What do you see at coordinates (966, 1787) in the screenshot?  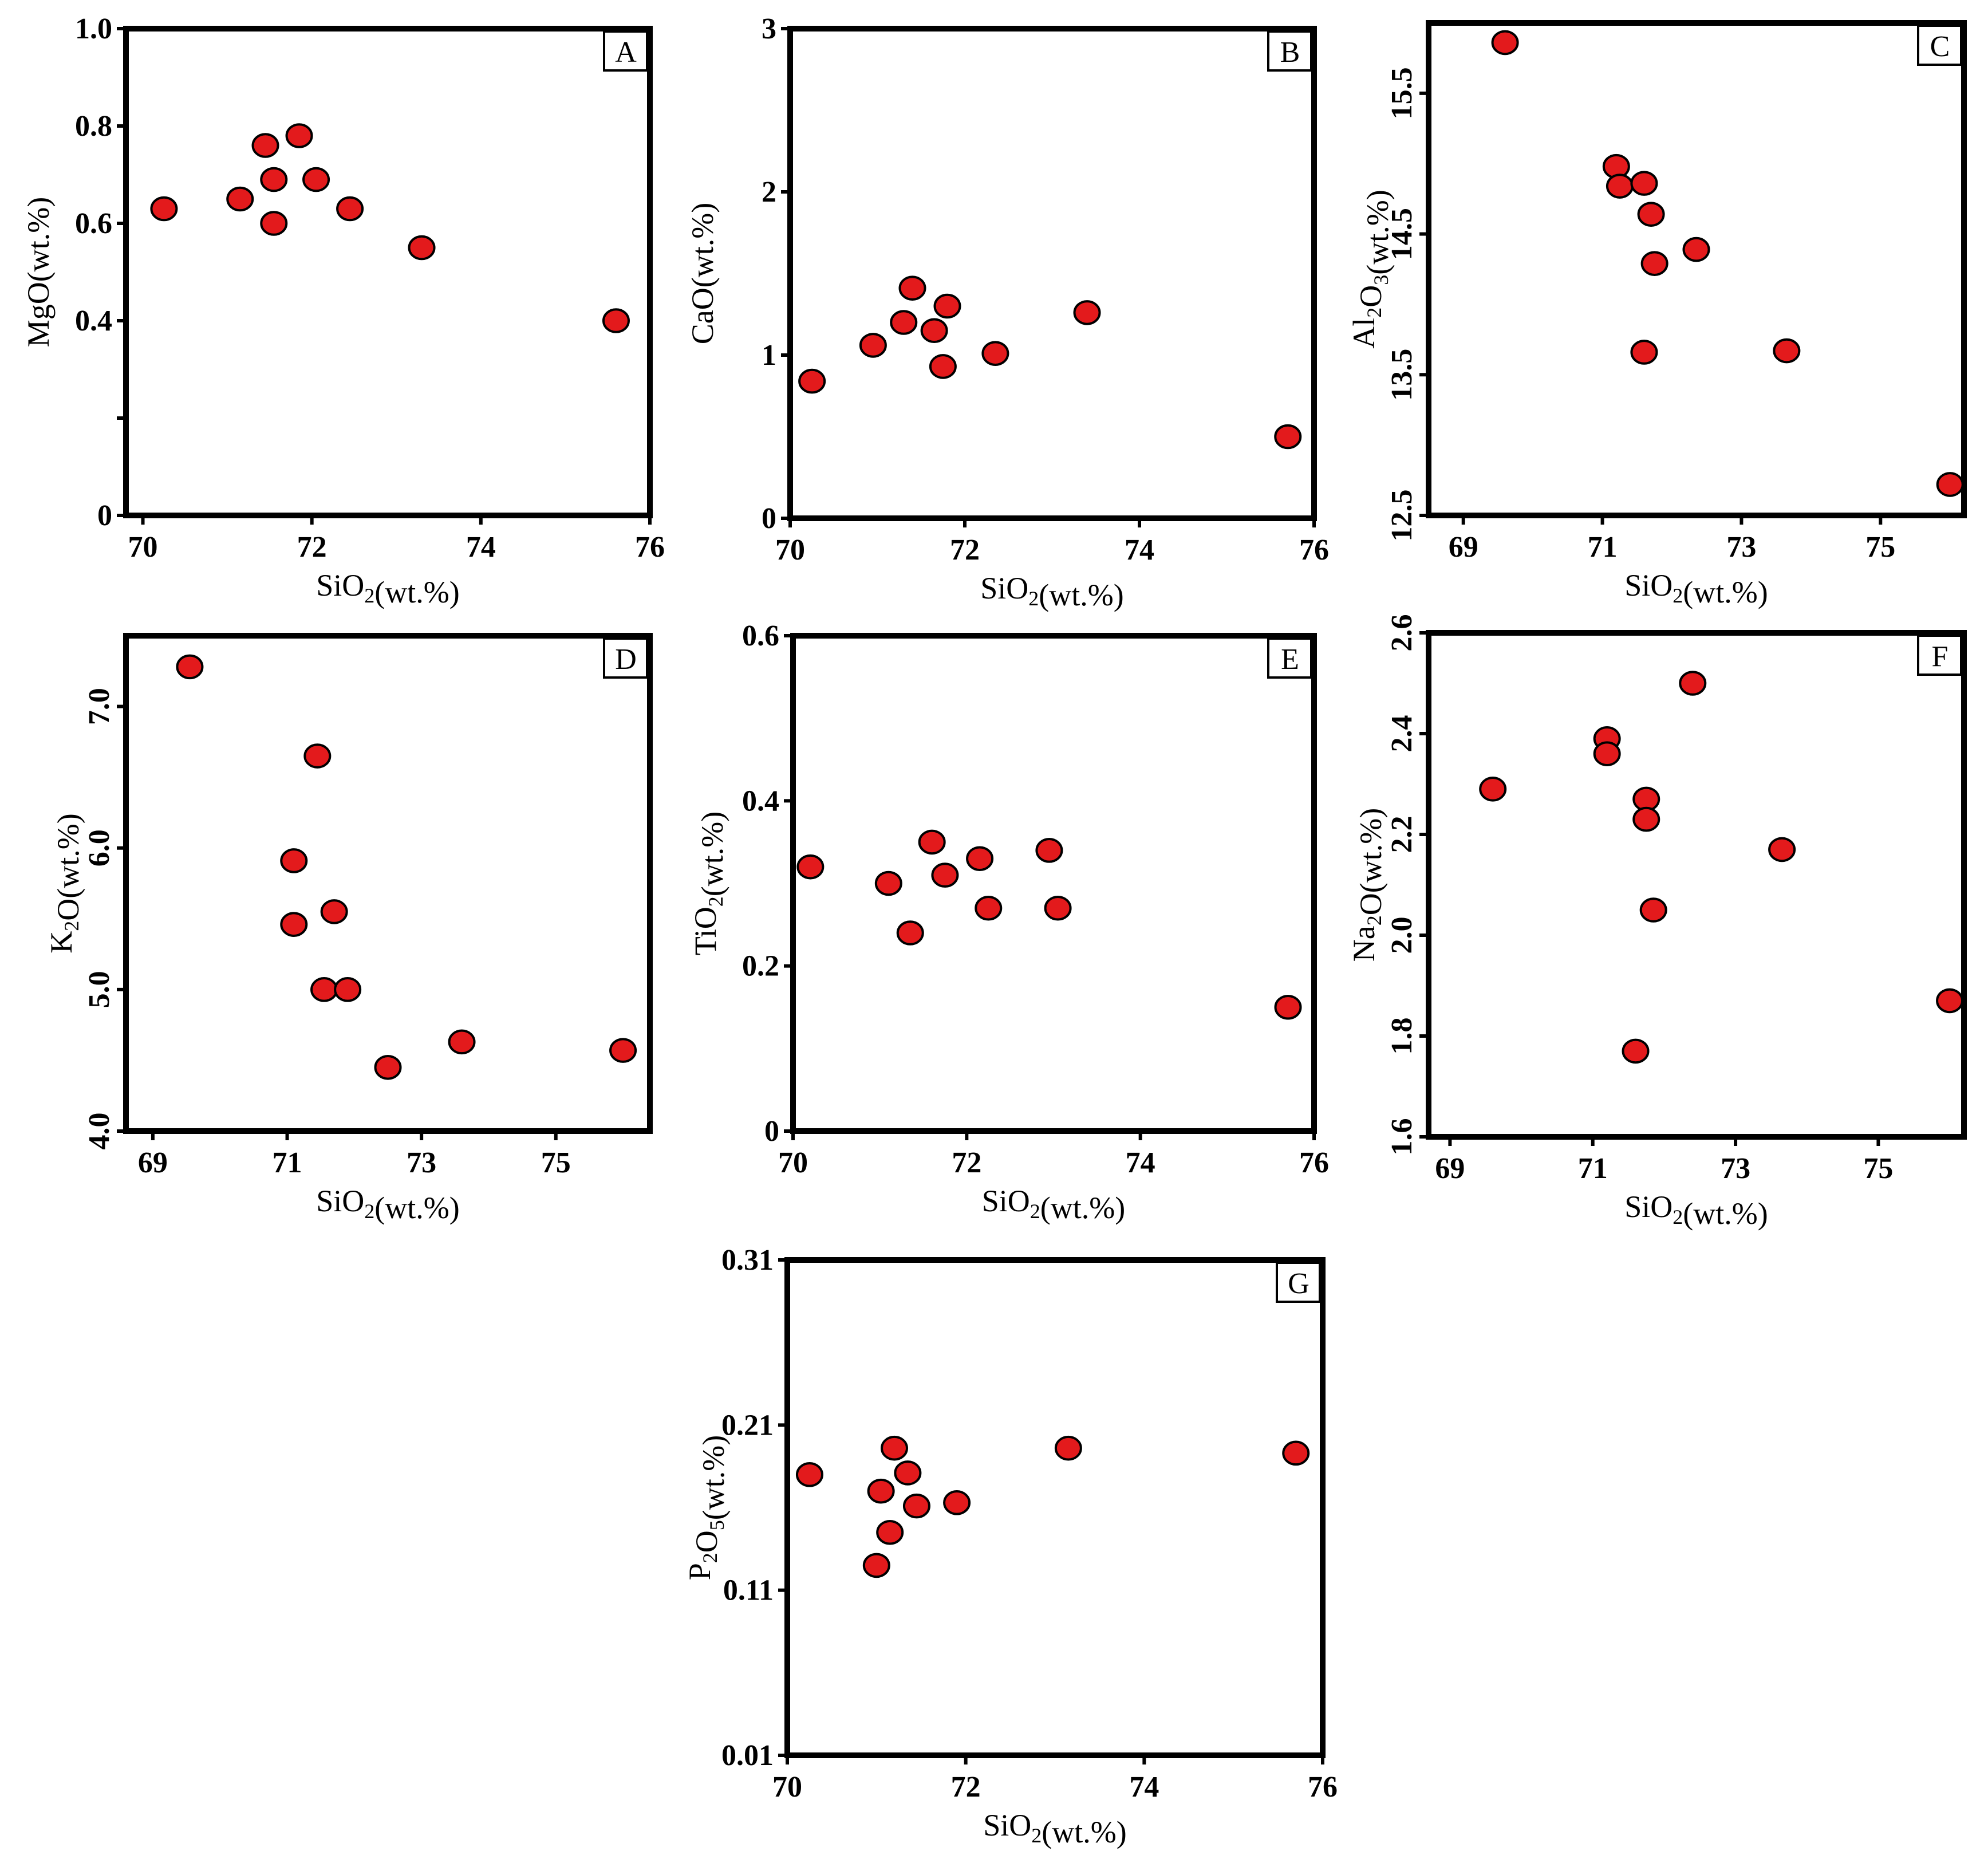 I see `panel-g-xtick-label: 72` at bounding box center [966, 1787].